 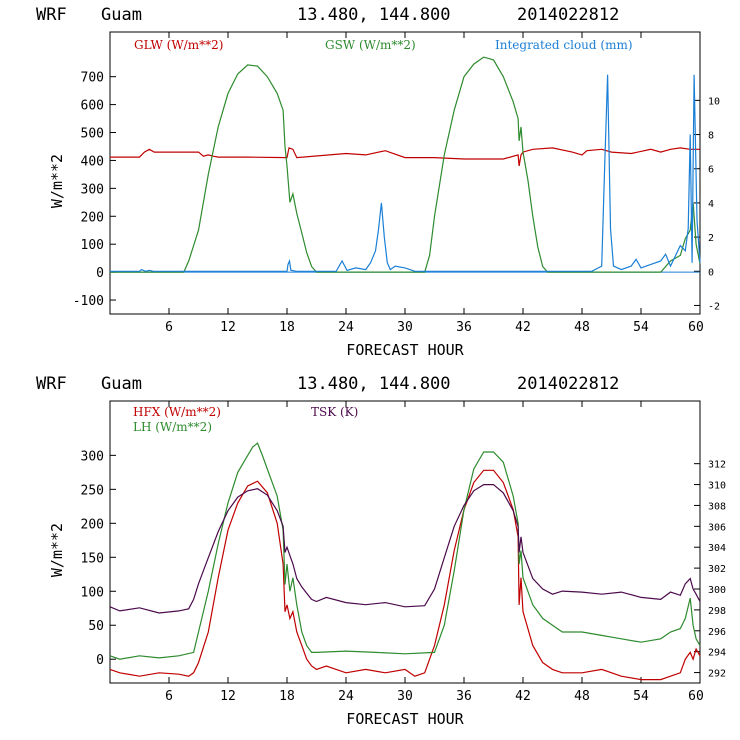 I want to click on bottom-xlabel: FORECAST HOUR, so click(x=405, y=719).